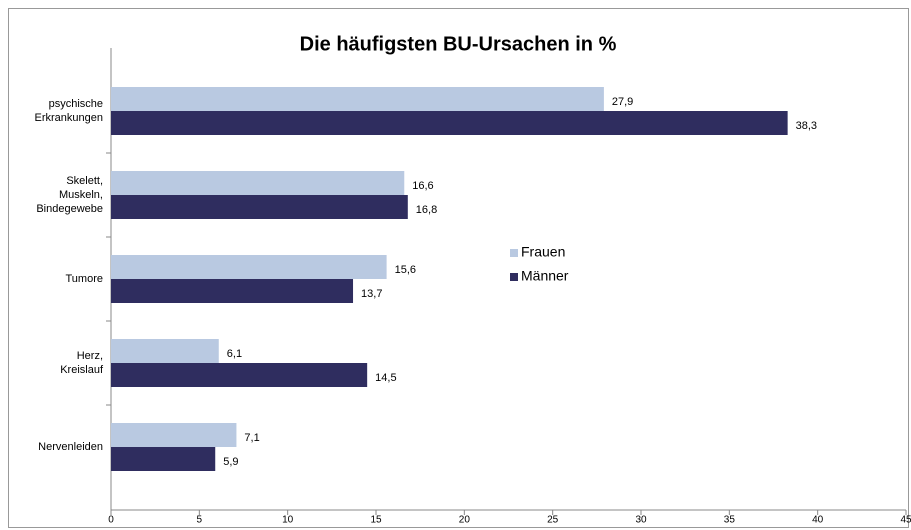  What do you see at coordinates (69, 195) in the screenshot?
I see `y-tick-label: Skelett, Muskeln, Bindegewebe` at bounding box center [69, 195].